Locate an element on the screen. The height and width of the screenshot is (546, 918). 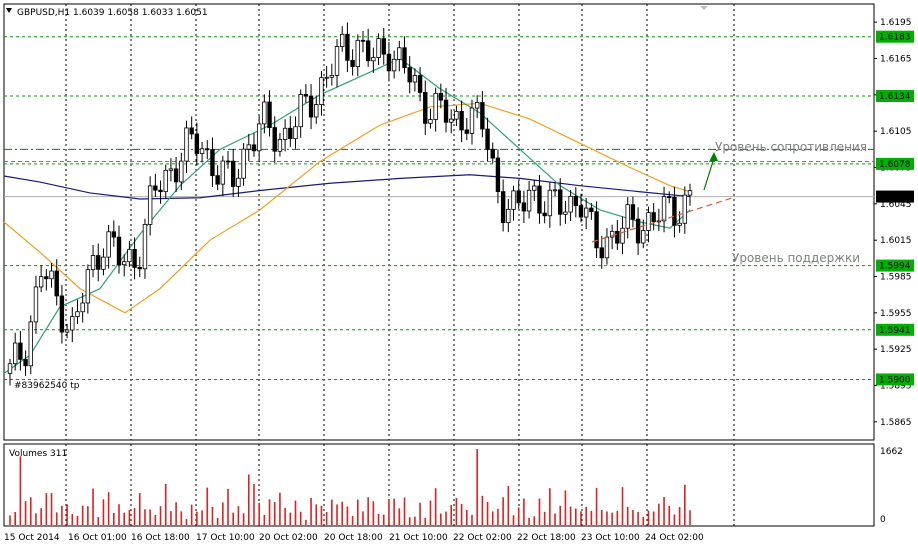
level-tag-label: 1.5900 is located at coordinates (895, 380).